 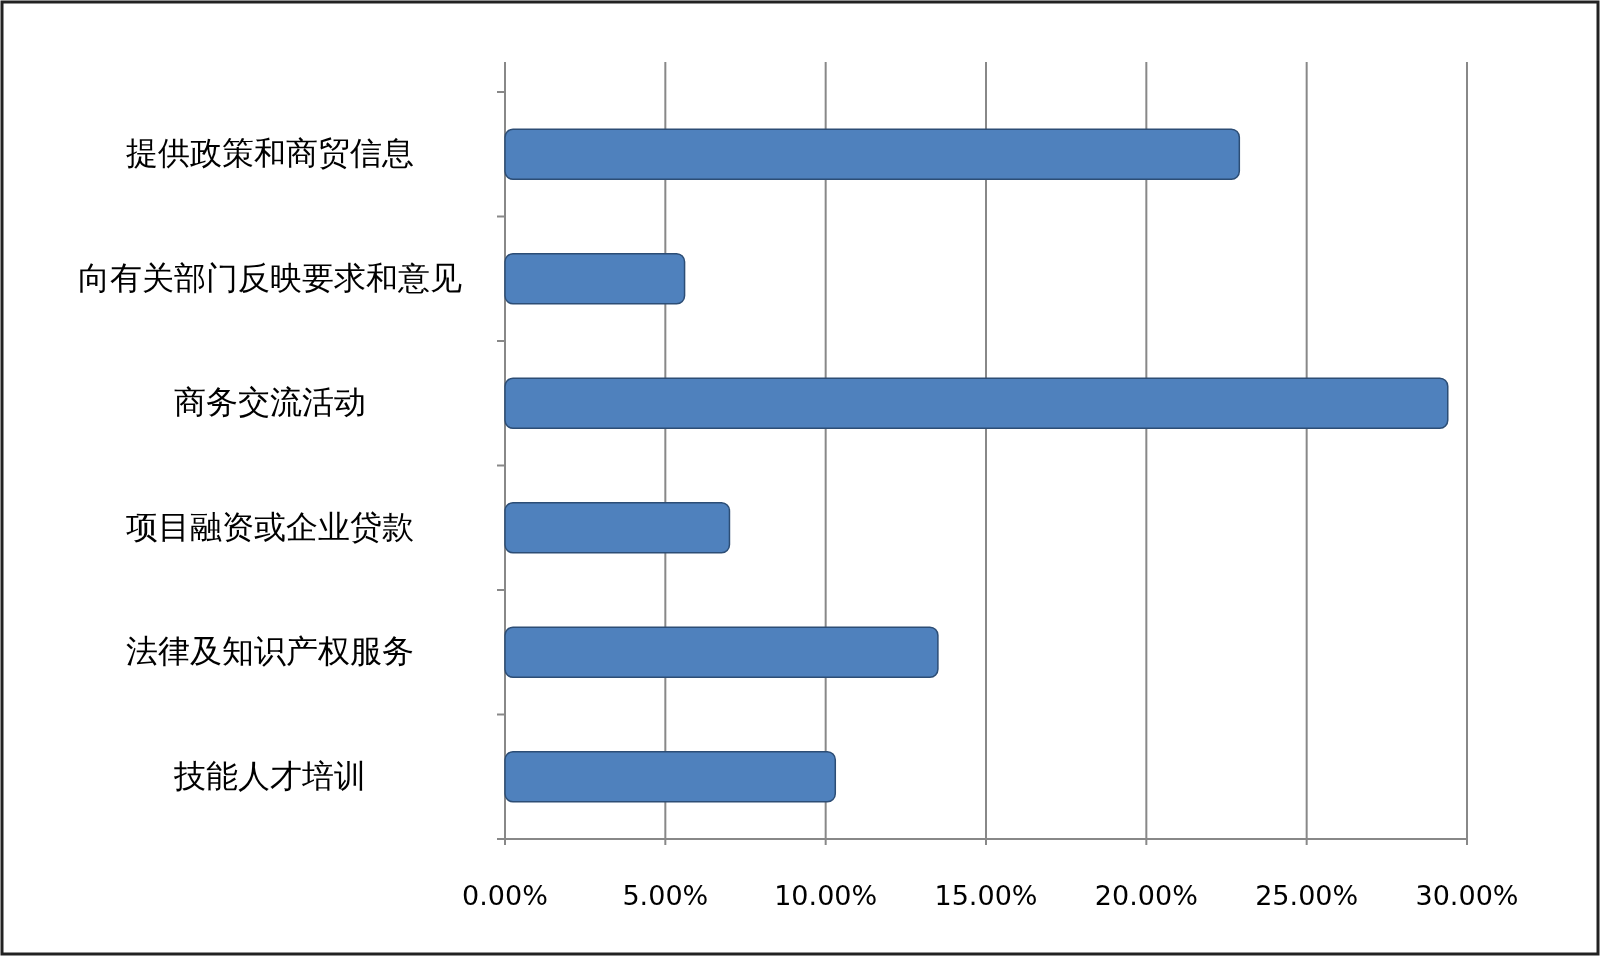 What do you see at coordinates (505, 895) in the screenshot?
I see `x-tick-label: 0.00%` at bounding box center [505, 895].